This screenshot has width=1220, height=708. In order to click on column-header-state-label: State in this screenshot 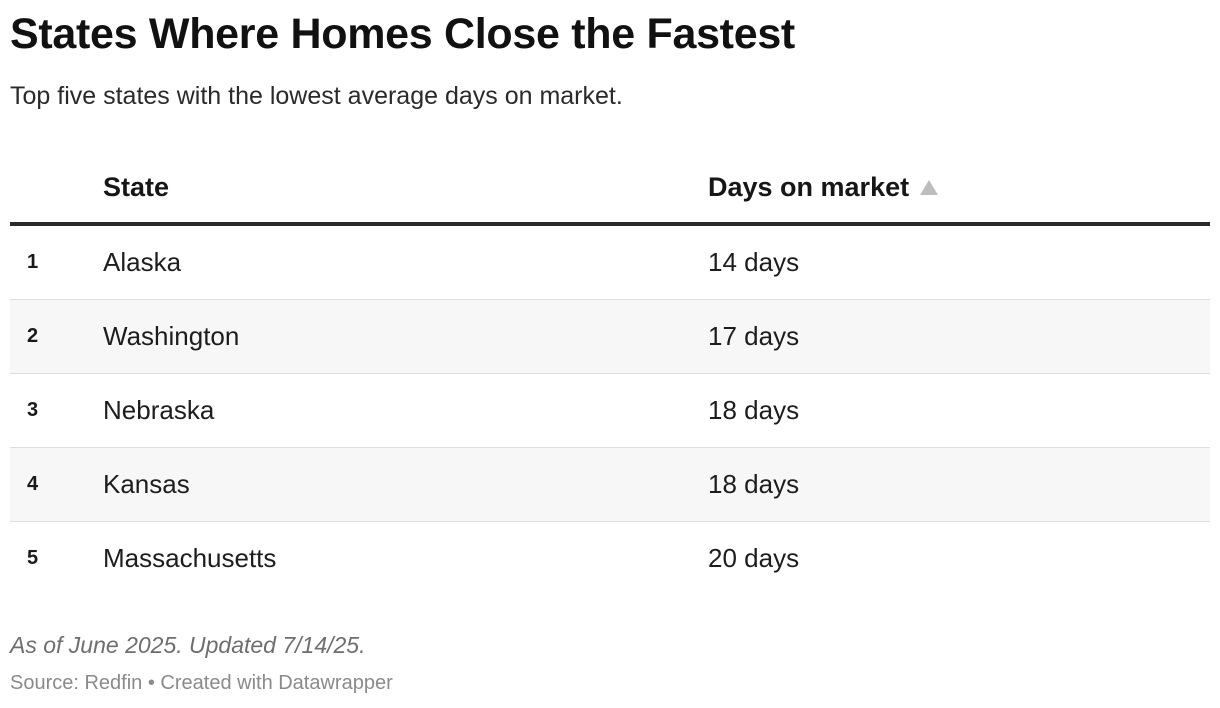, I will do `click(136, 187)`.